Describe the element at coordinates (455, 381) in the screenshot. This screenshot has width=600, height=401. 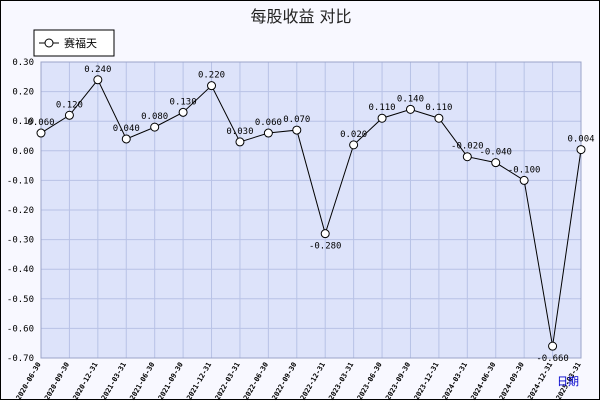
I see `x-tick-label: 2024-03-31` at that location.